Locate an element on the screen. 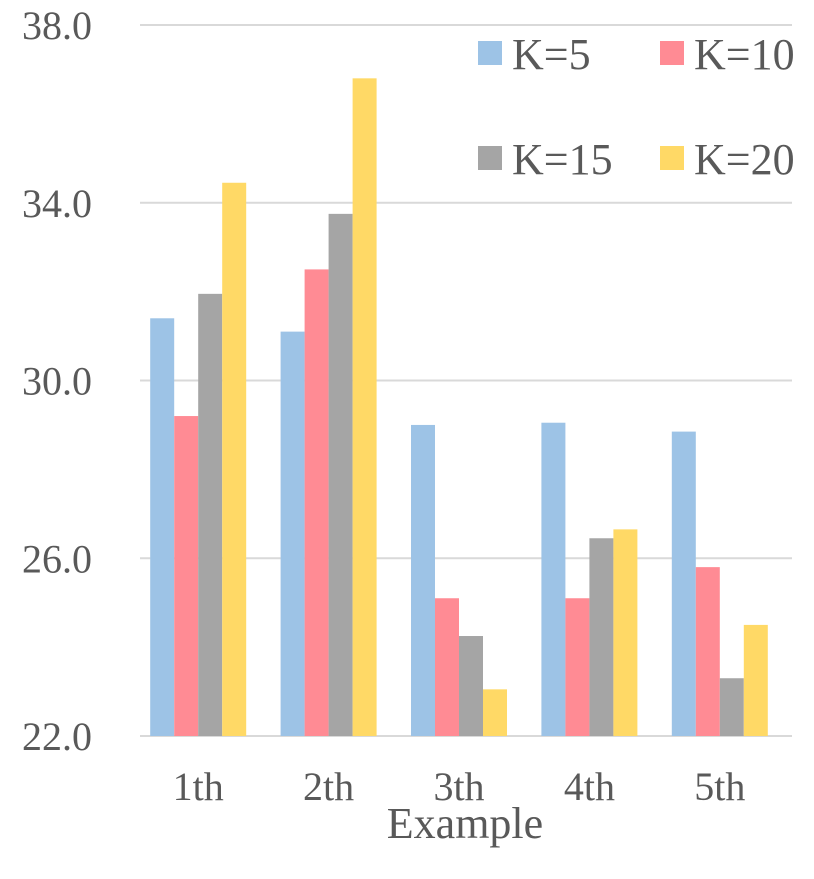 The image size is (814, 879). y-tick-label: 26.0 is located at coordinates (57, 558).